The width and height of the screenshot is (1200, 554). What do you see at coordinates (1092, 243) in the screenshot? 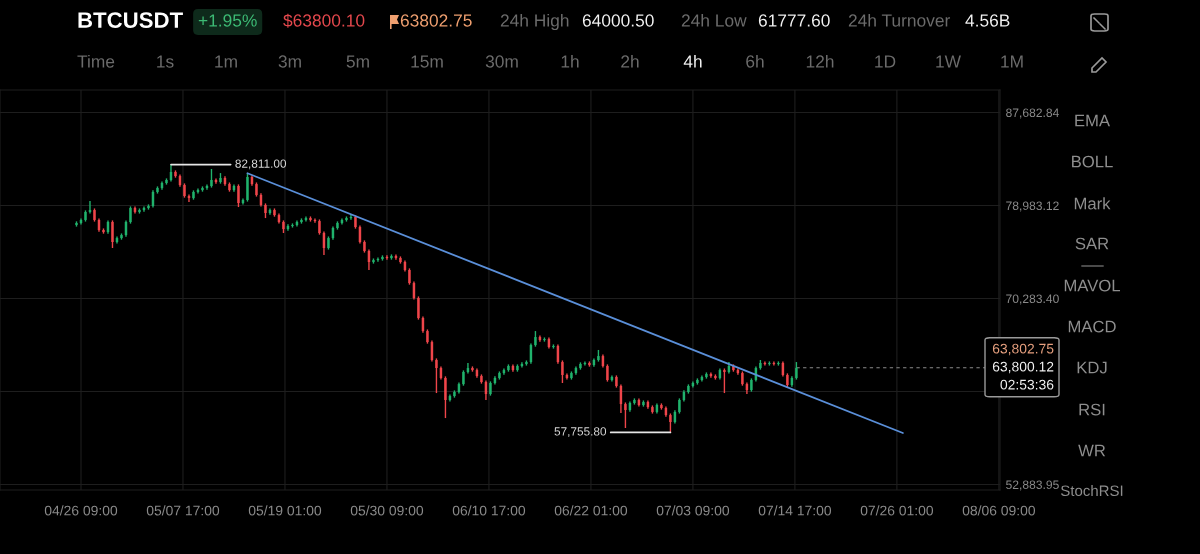
I see `text: SAR` at bounding box center [1092, 243].